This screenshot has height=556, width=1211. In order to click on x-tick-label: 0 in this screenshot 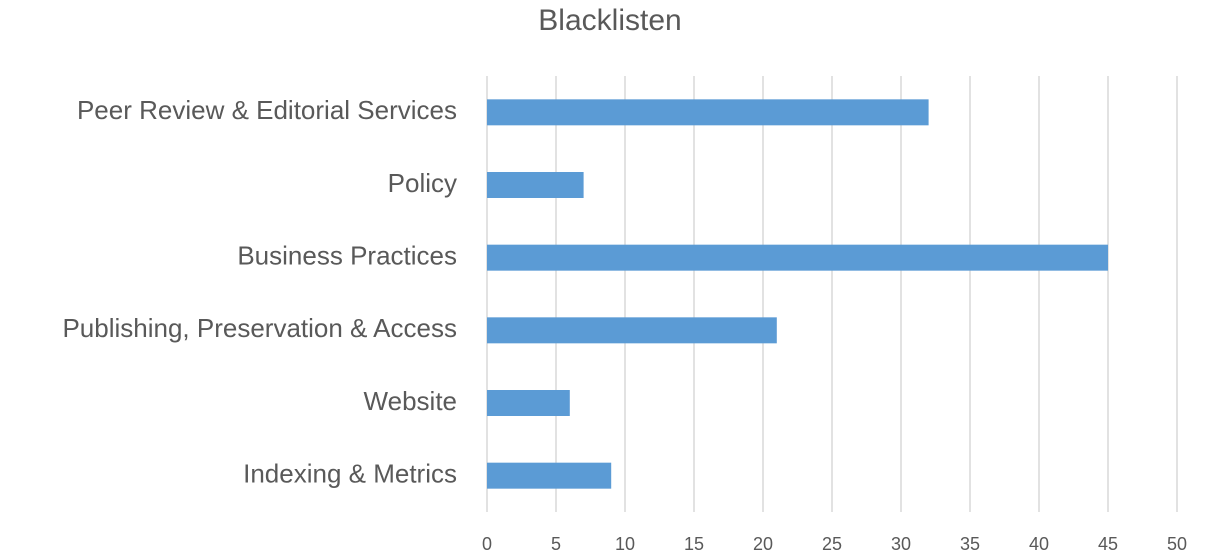, I will do `click(487, 544)`.